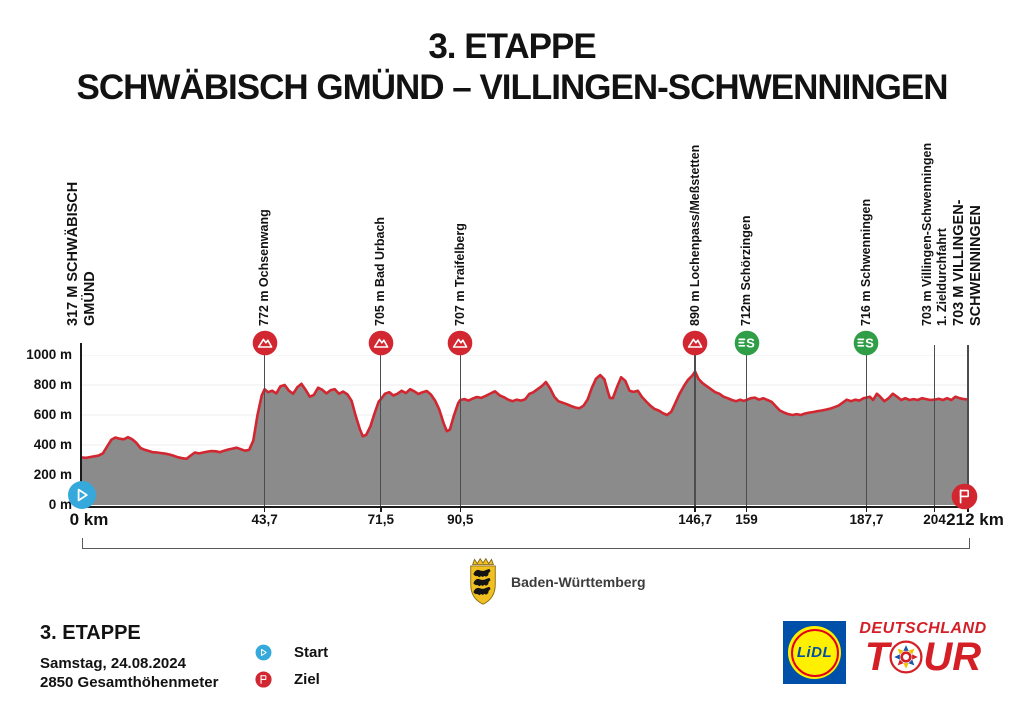 The height and width of the screenshot is (724, 1024). I want to click on stage-info-elevation-gain: 2850 Gesamthöhenmeter, so click(129, 682).